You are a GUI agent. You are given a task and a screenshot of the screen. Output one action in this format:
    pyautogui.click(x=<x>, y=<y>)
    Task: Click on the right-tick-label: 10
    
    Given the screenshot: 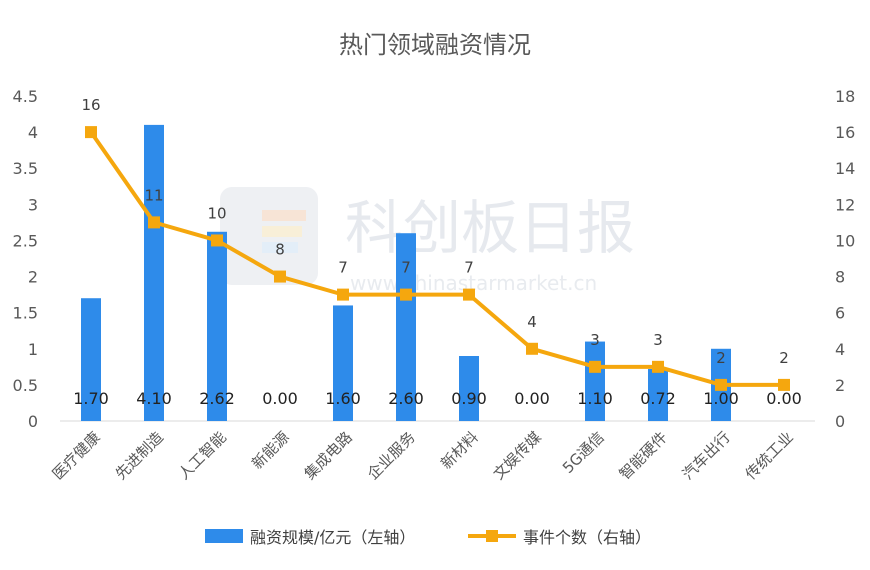 What is the action you would take?
    pyautogui.click(x=845, y=240)
    